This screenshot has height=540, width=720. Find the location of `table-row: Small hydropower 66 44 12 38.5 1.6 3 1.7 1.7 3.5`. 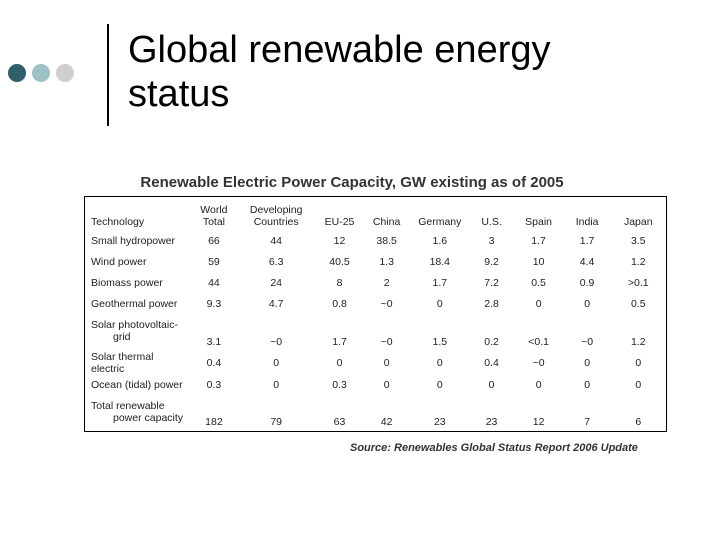

table-row: Small hydropower 66 44 12 38.5 1.6 3 1.7 1.7 3.5 is located at coordinates (376, 241).